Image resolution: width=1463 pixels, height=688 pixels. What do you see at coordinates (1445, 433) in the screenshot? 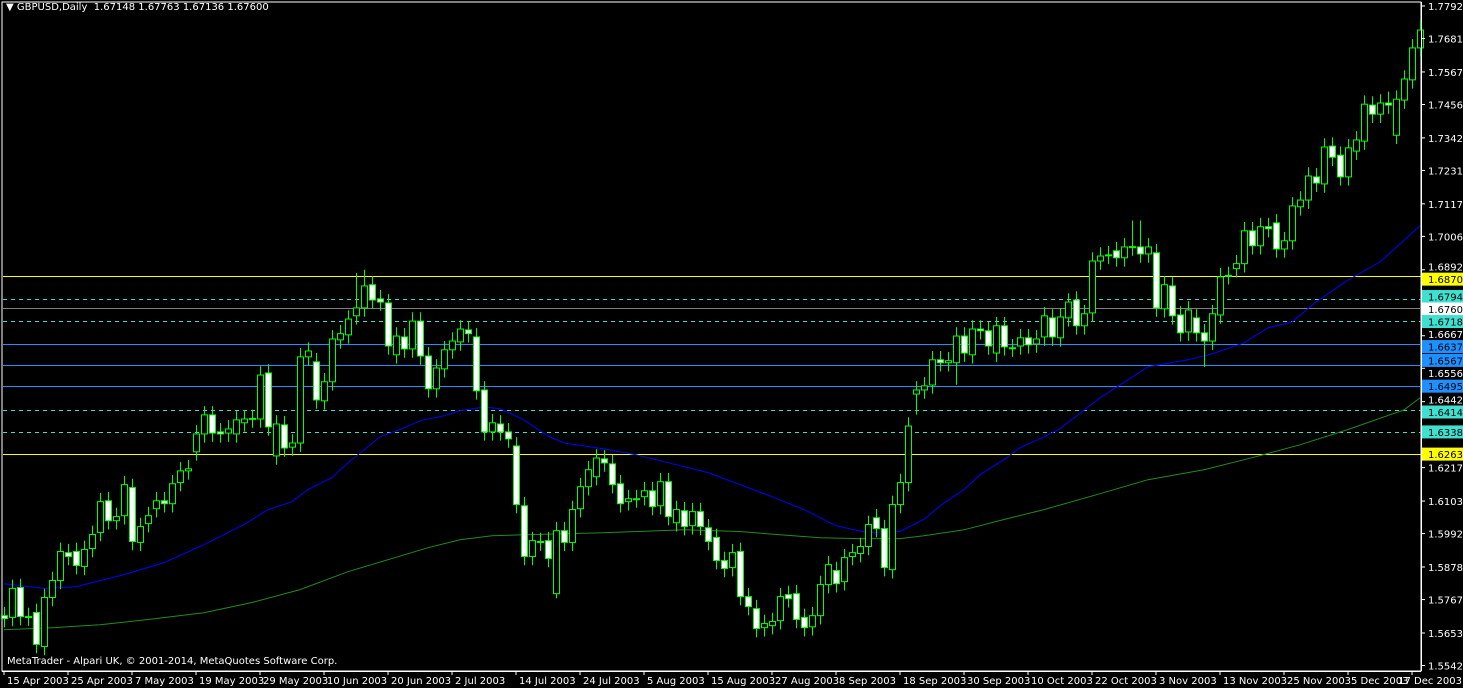
I see `level-price-label: 1.63389` at bounding box center [1445, 433].